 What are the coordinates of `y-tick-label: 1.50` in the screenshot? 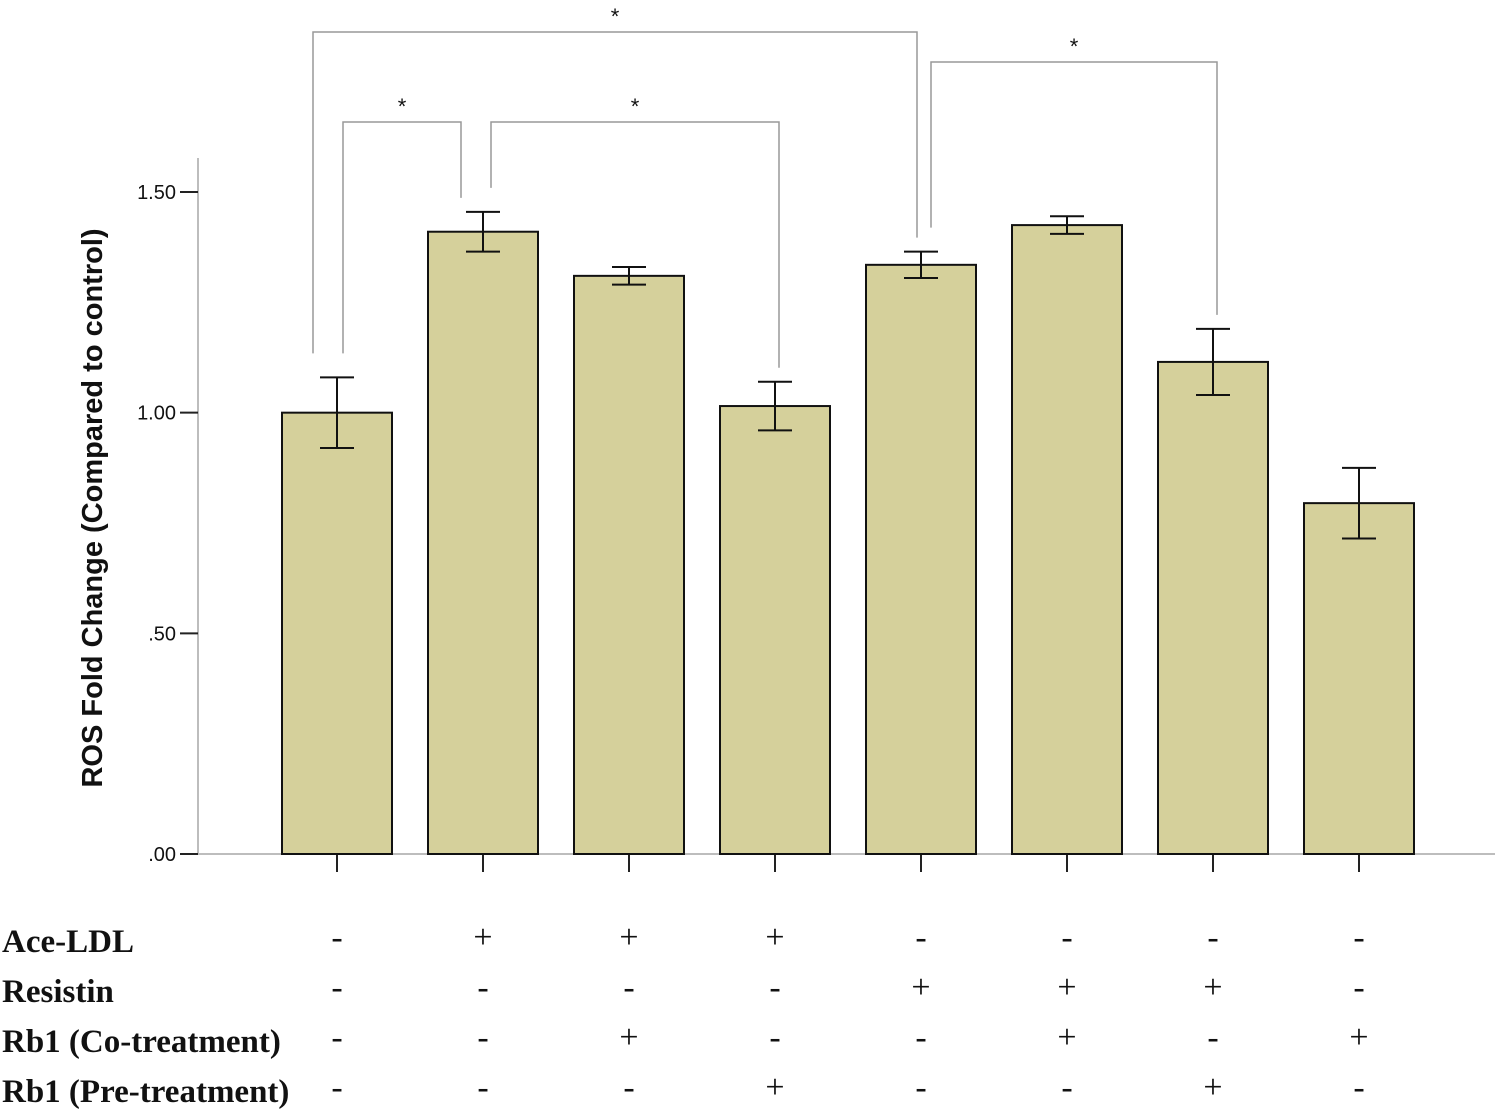 It's located at (156, 193).